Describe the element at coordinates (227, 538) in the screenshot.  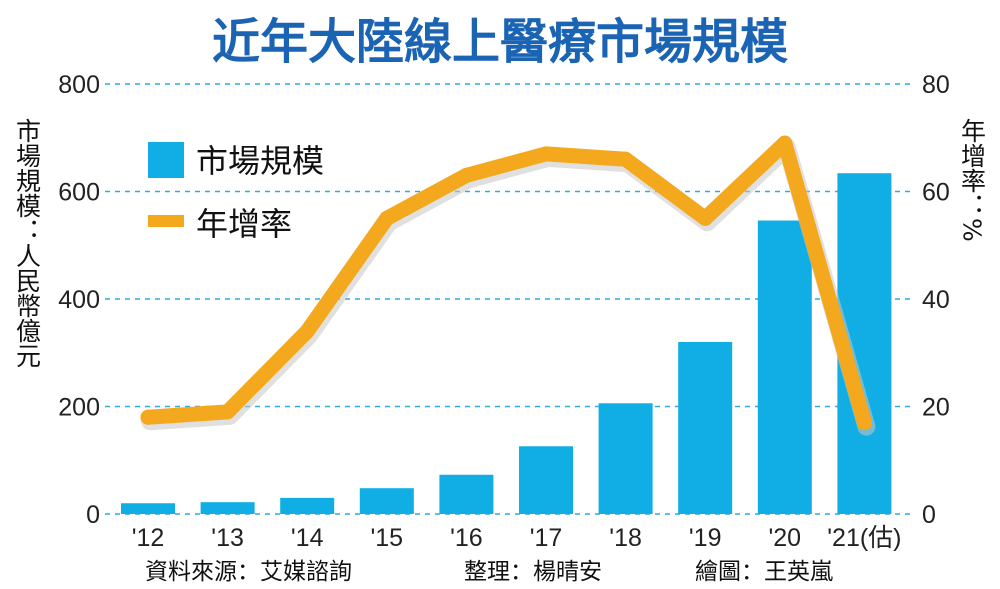
I see `x-tick-label: '13` at that location.